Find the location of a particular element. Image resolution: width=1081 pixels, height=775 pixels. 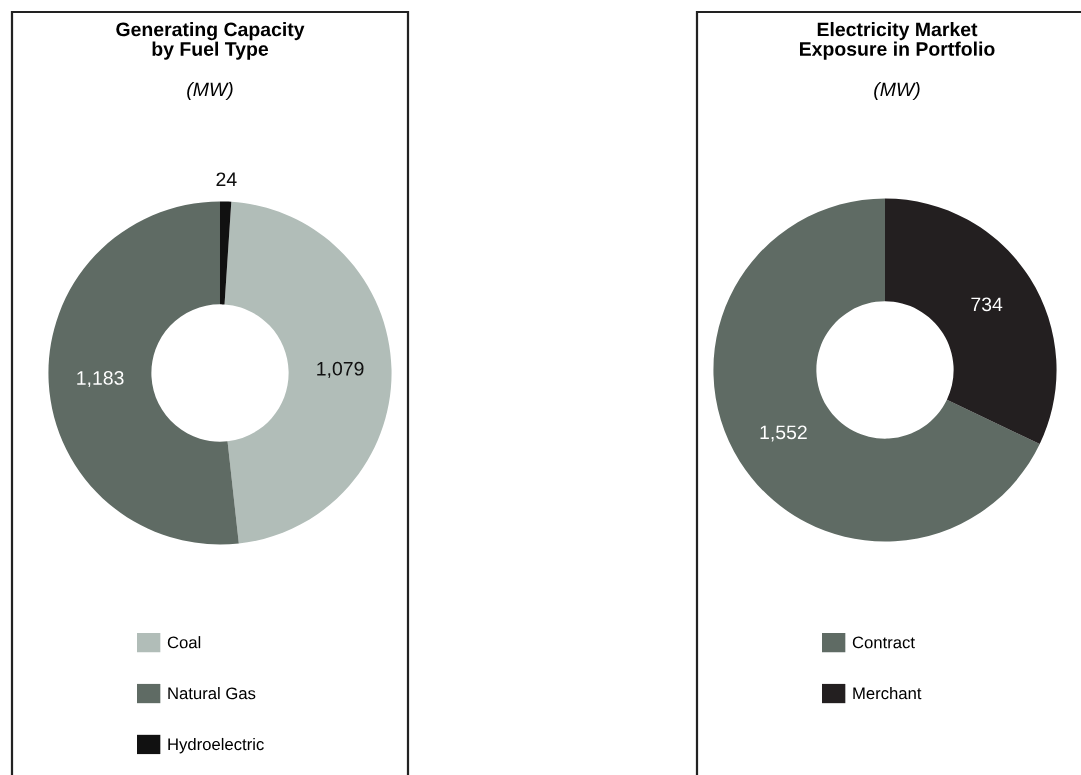

data-label: 1,552 is located at coordinates (783, 433).